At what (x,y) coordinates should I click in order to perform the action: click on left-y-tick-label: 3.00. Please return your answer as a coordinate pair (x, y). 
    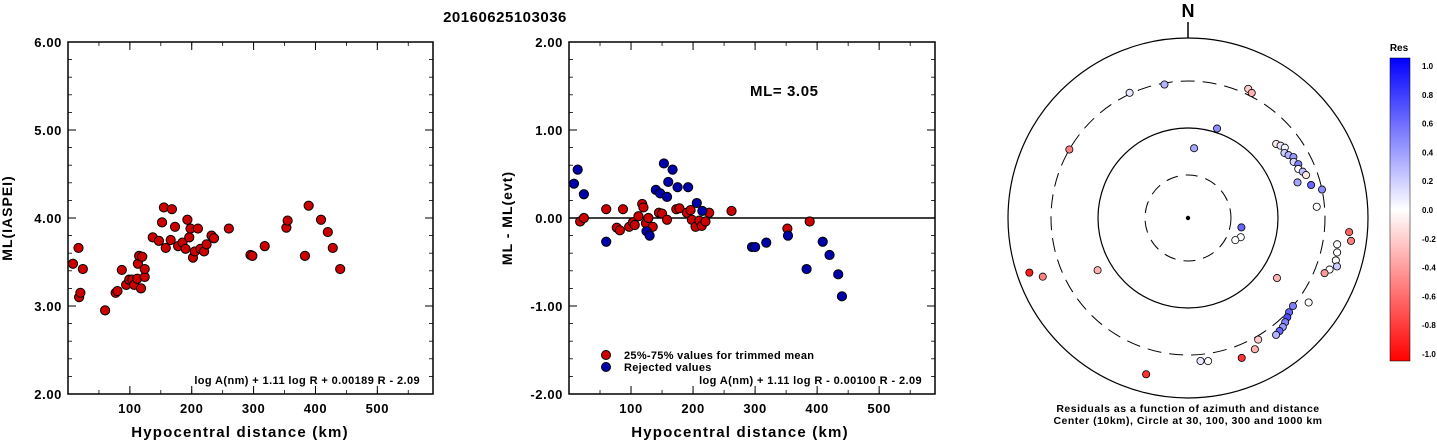
    Looking at the image, I should click on (48, 306).